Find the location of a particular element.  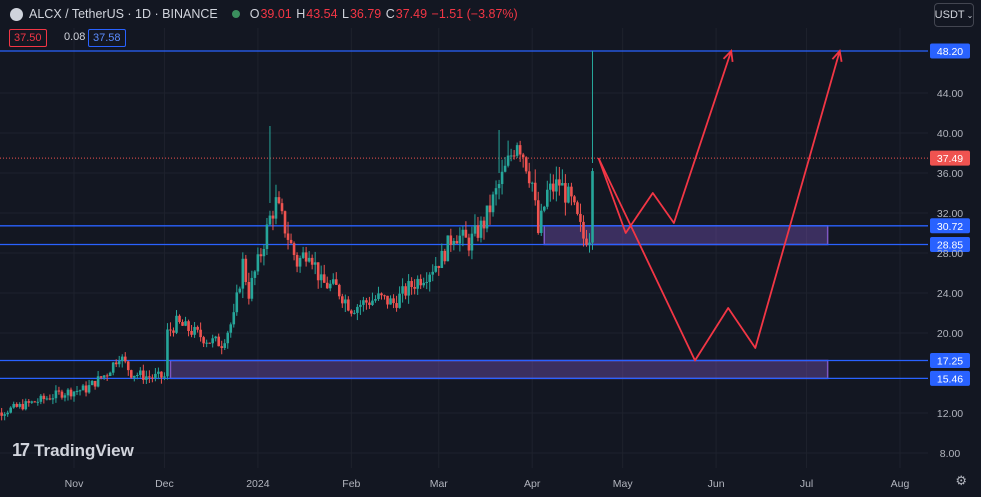

low-value: 36.79 is located at coordinates (365, 14).